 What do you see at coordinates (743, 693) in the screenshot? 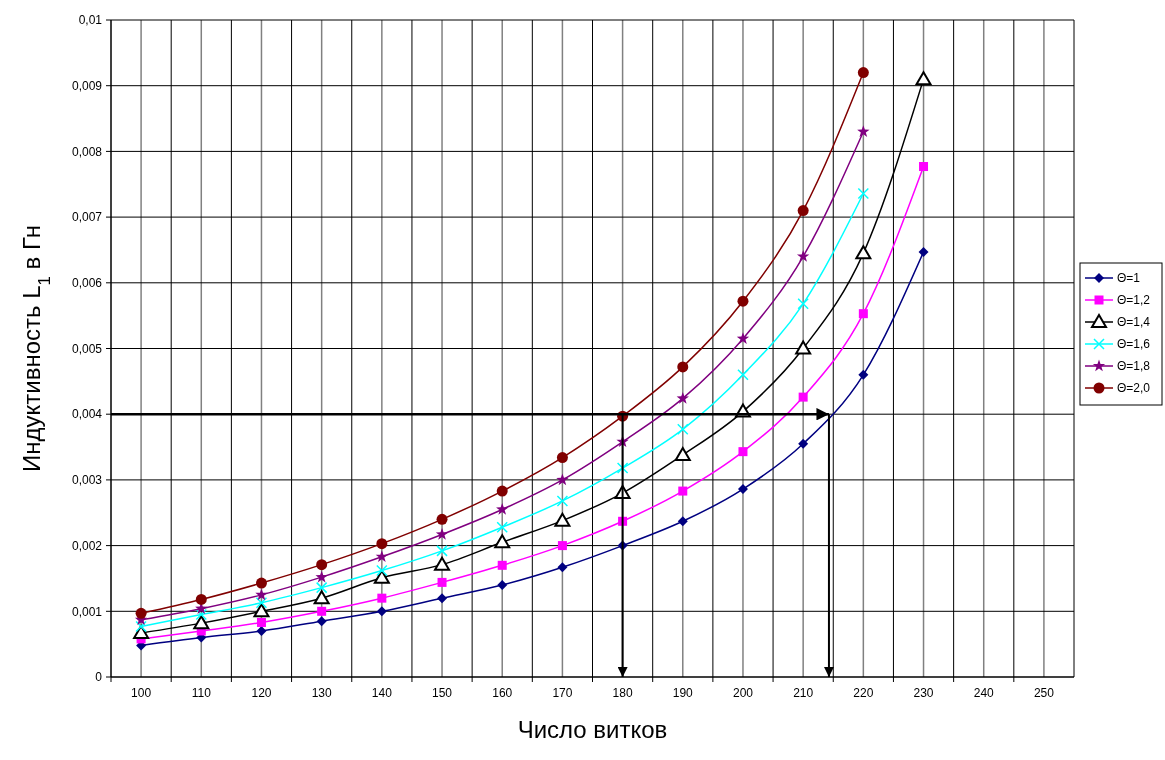
I see `x-tick-label: 200` at bounding box center [743, 693].